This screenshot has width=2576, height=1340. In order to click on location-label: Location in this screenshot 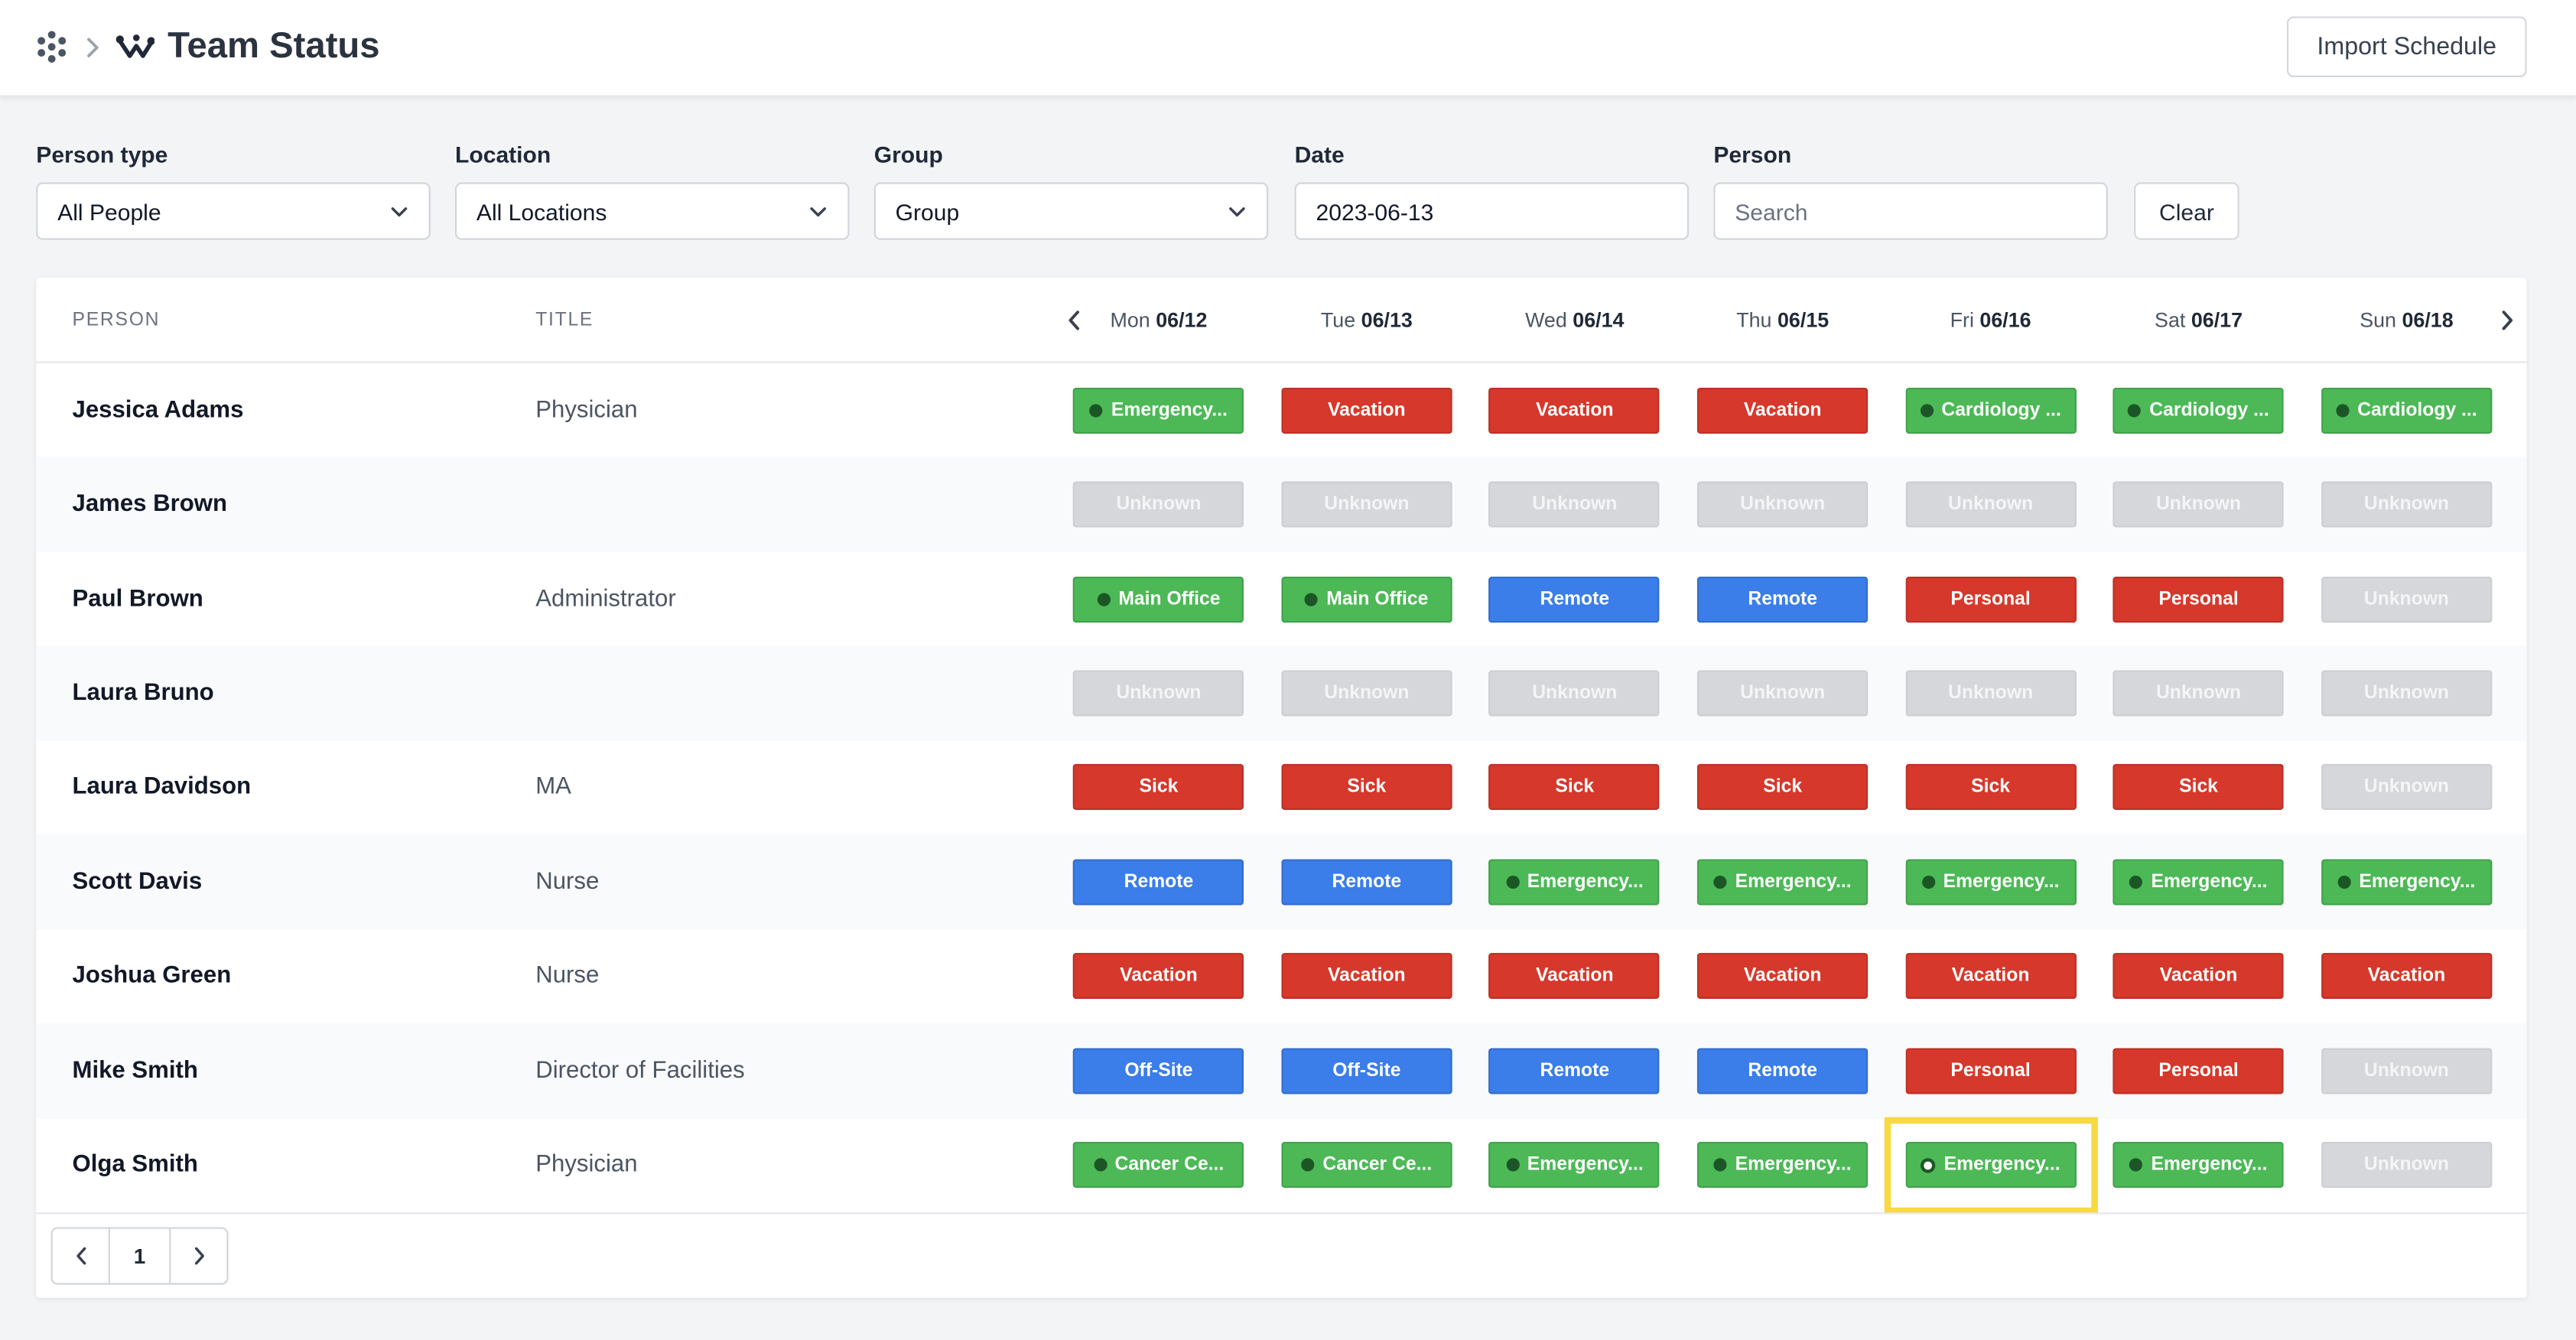, I will do `click(502, 154)`.